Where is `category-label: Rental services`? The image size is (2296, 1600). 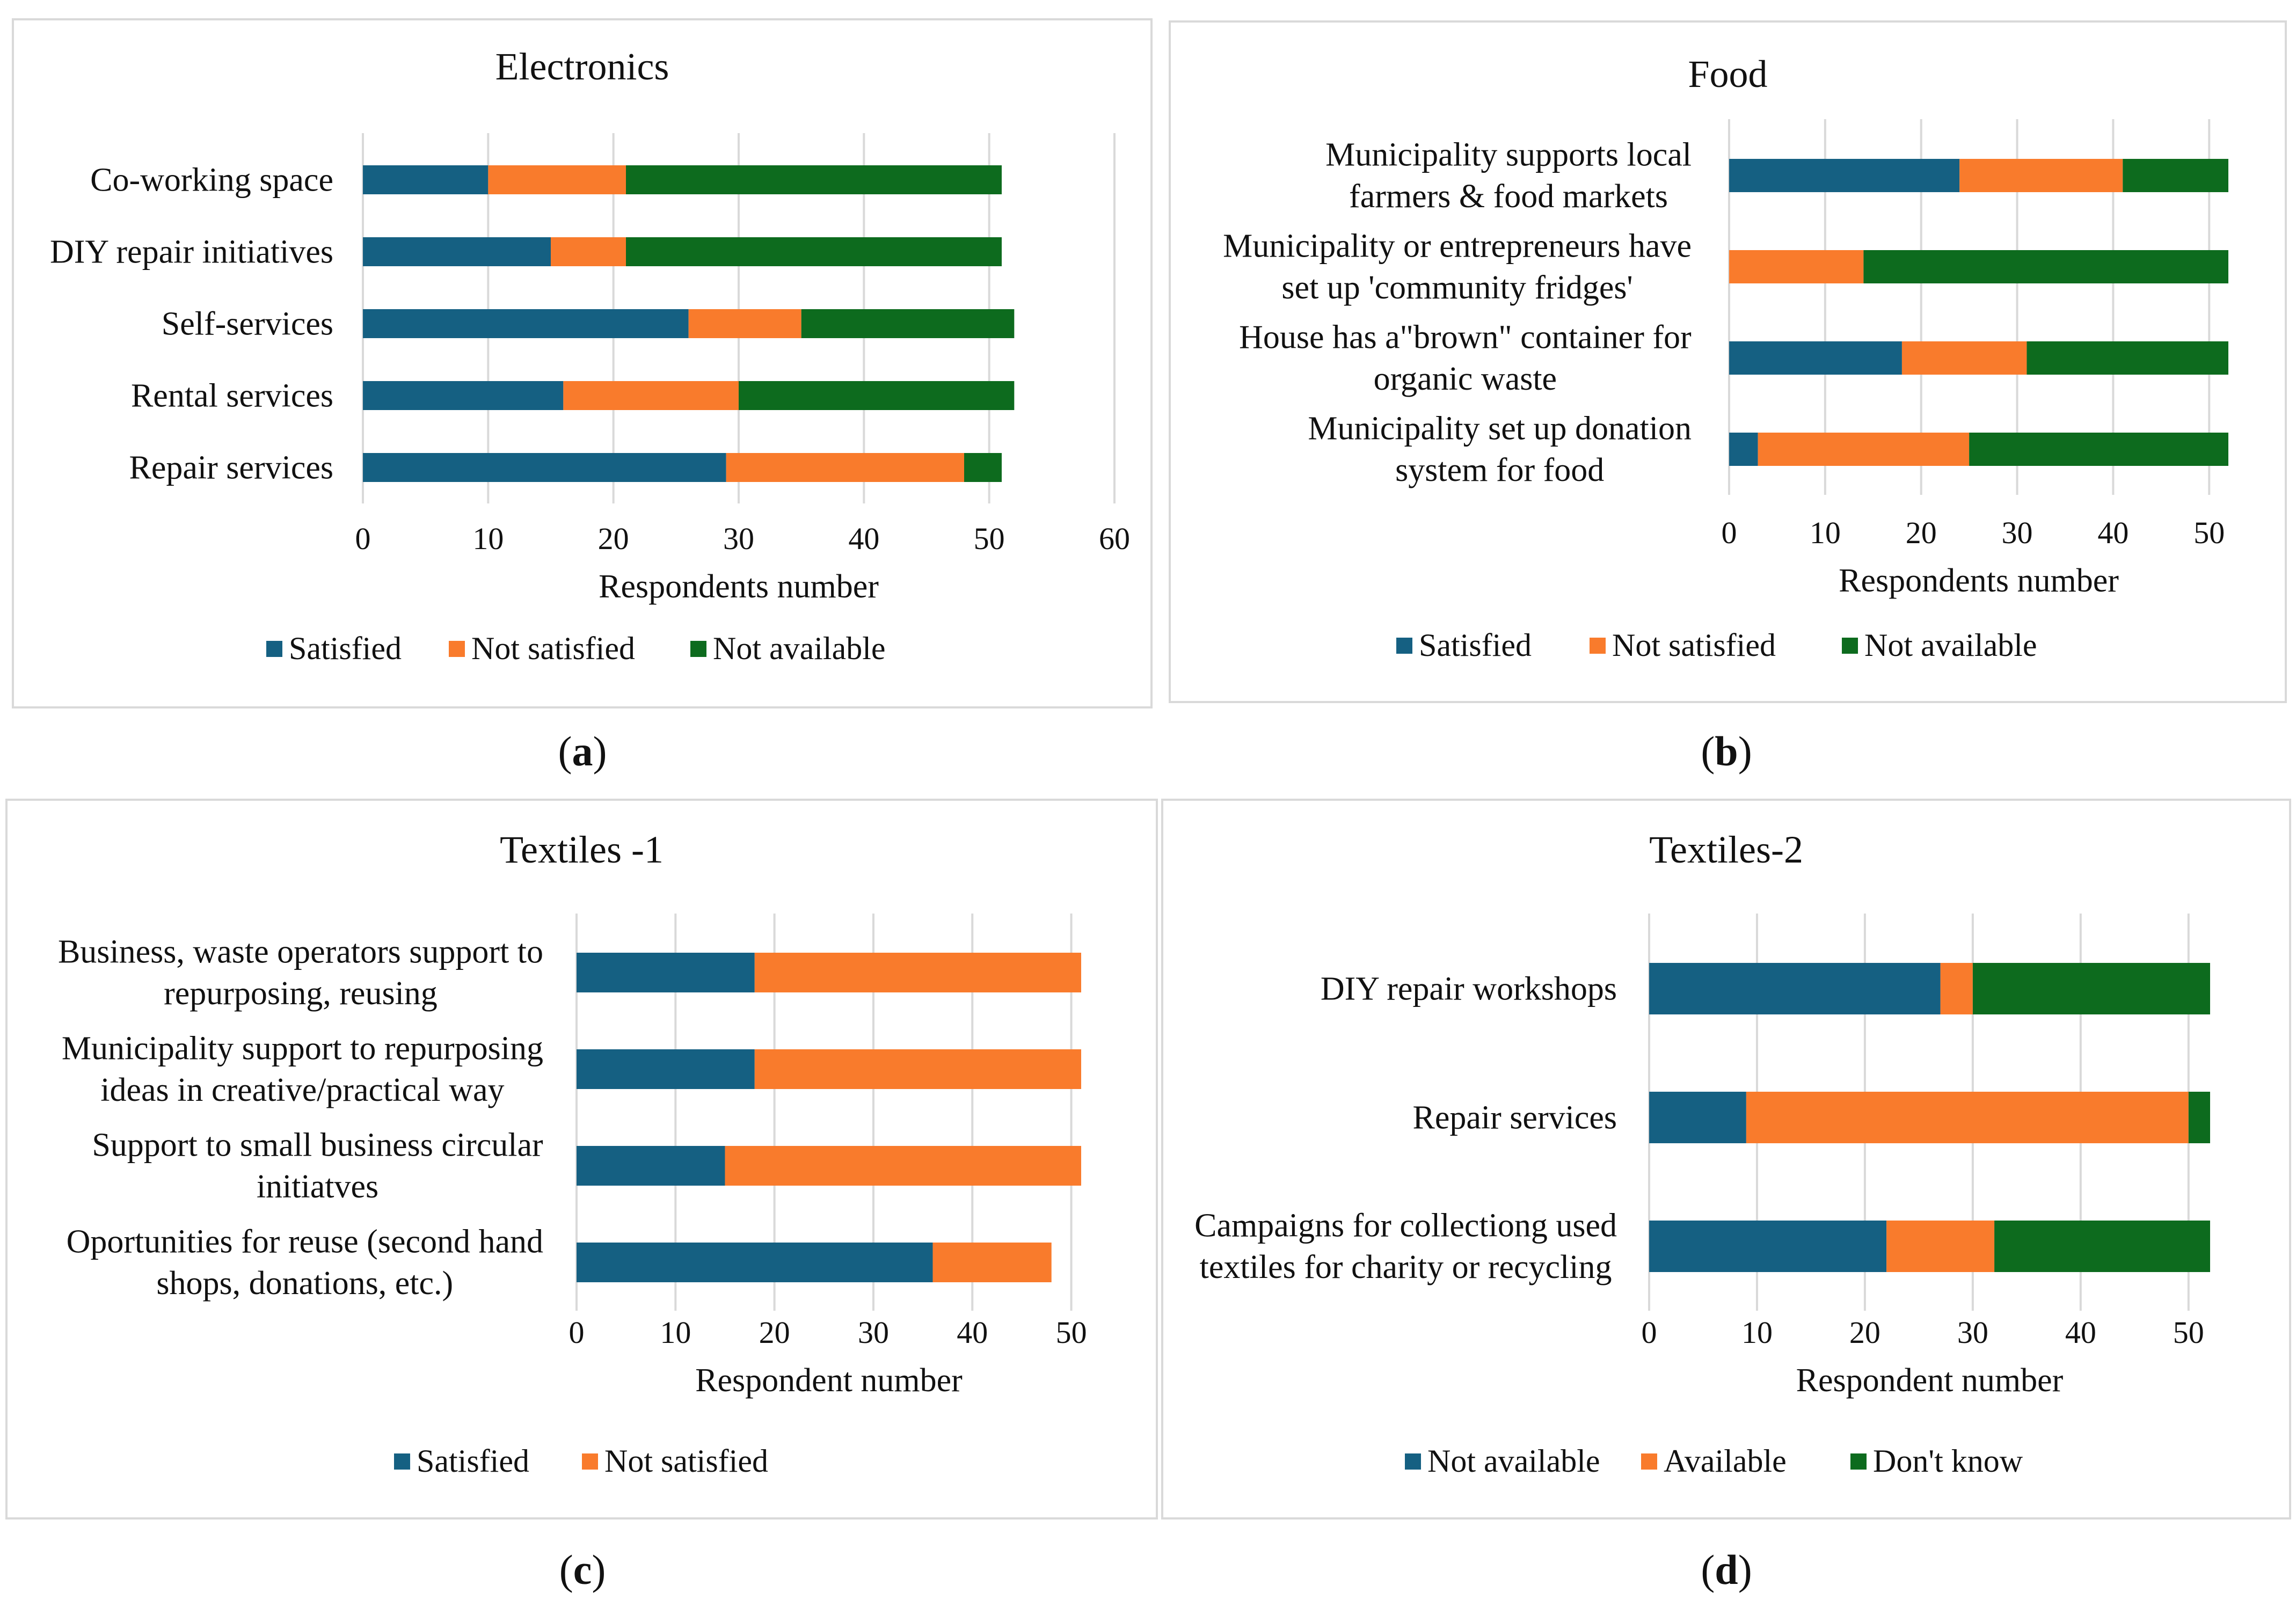 category-label: Rental services is located at coordinates (232, 395).